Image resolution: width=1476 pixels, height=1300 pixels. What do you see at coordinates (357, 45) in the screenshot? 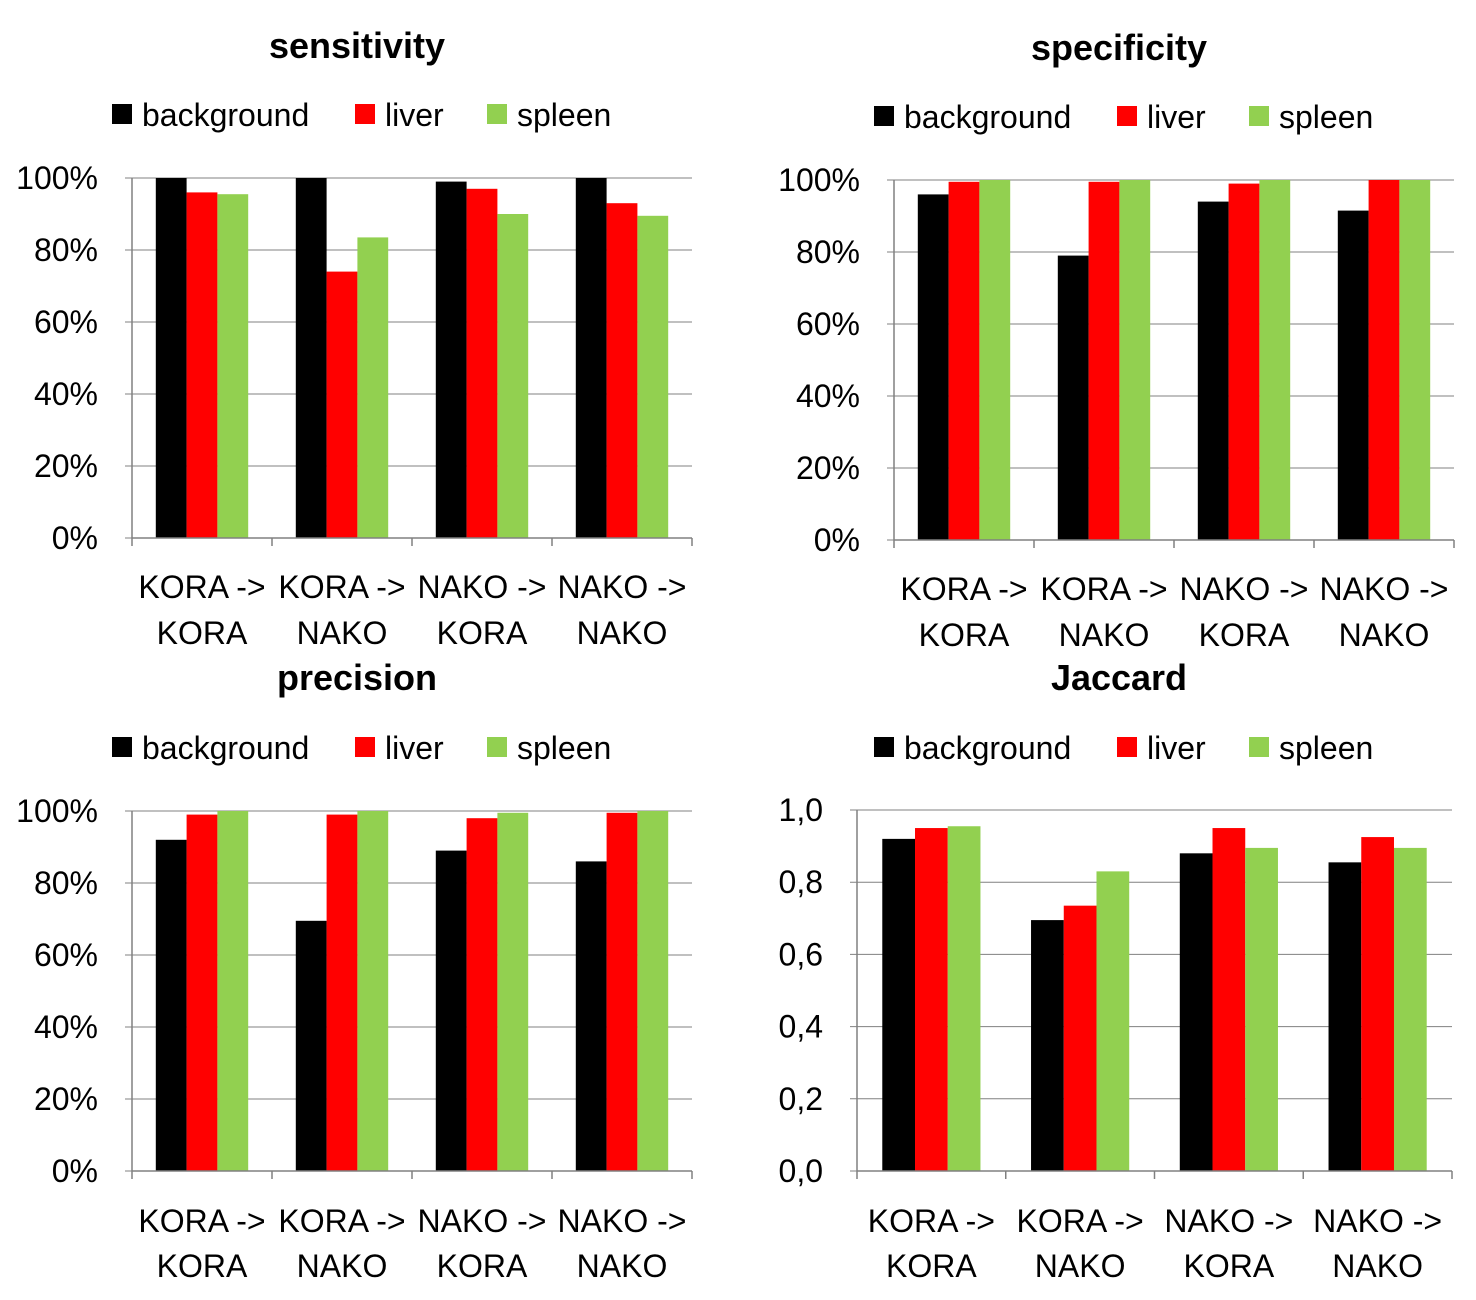
I see `chart-title: sensitivity` at bounding box center [357, 45].